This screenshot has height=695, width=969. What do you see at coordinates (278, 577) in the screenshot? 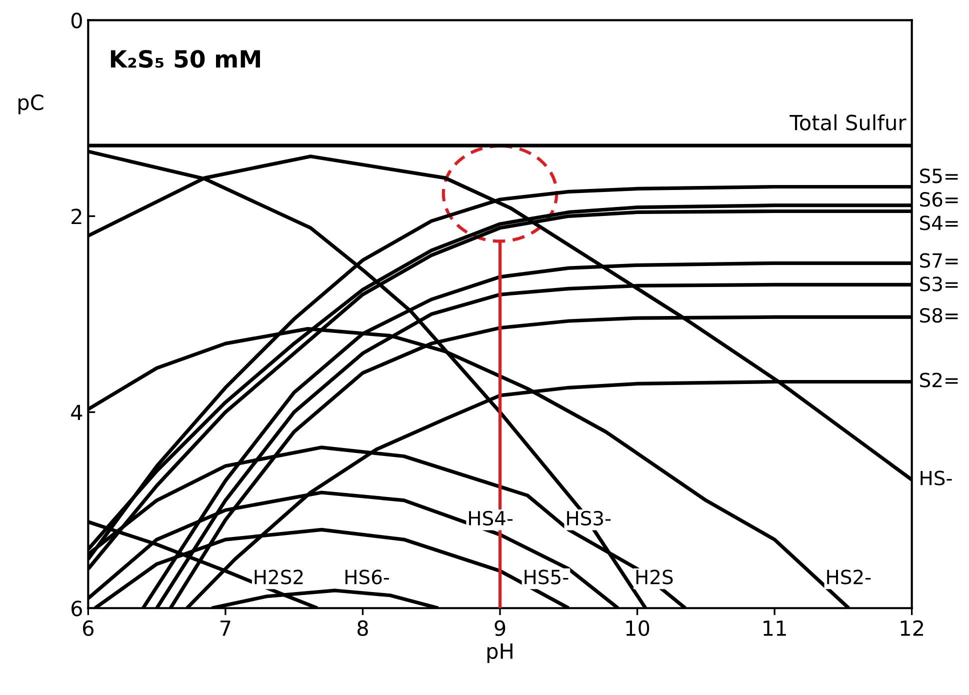
I see `series-label: H2S2` at bounding box center [278, 577].